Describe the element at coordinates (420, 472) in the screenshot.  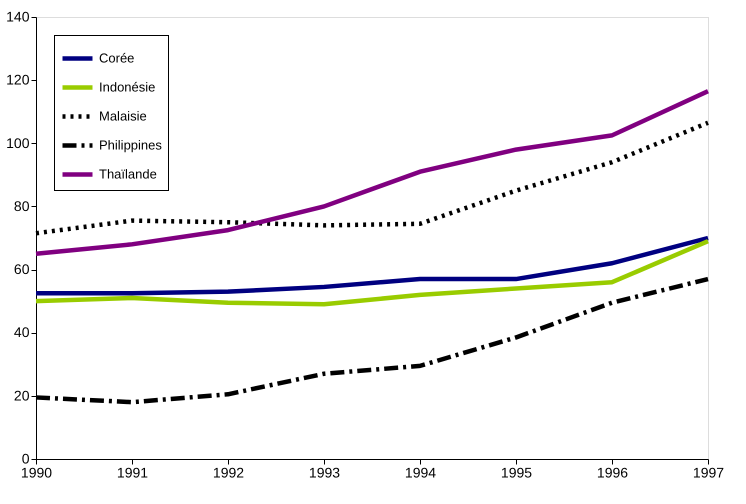
I see `x-tick-label: 1994` at that location.